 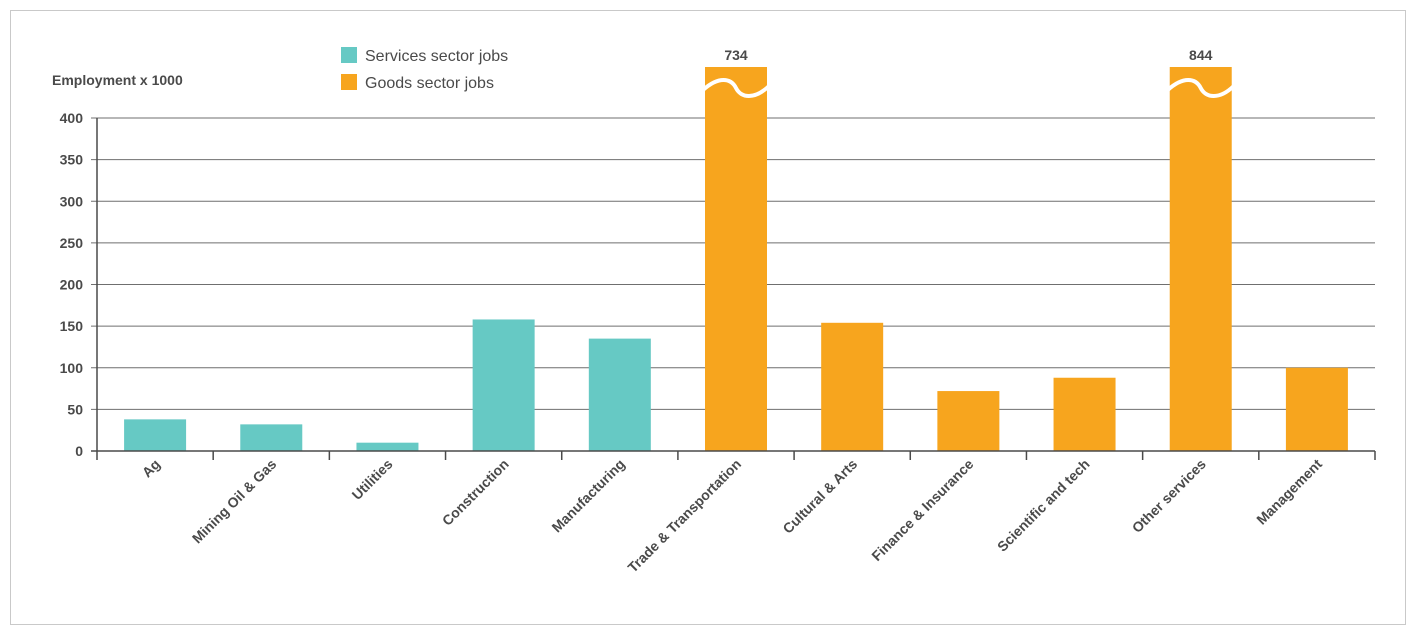 I want to click on legend-label-services: Services sector jobs, so click(x=436, y=56).